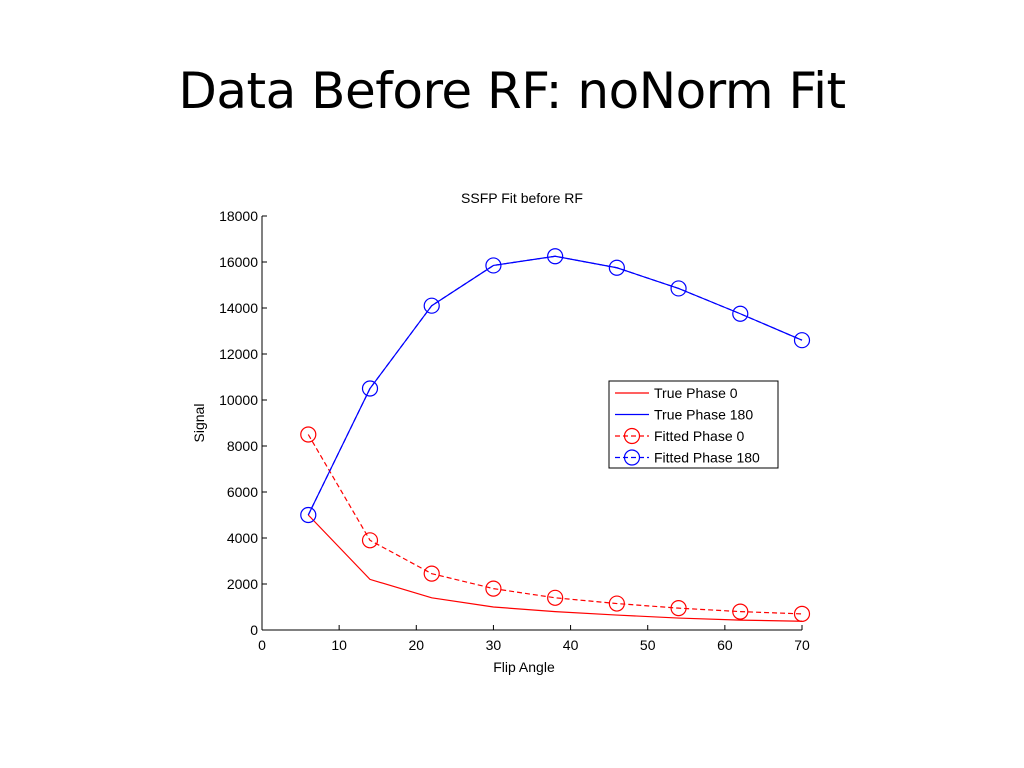 Image resolution: width=1024 pixels, height=768 pixels. I want to click on x-tick-label: 30, so click(494, 645).